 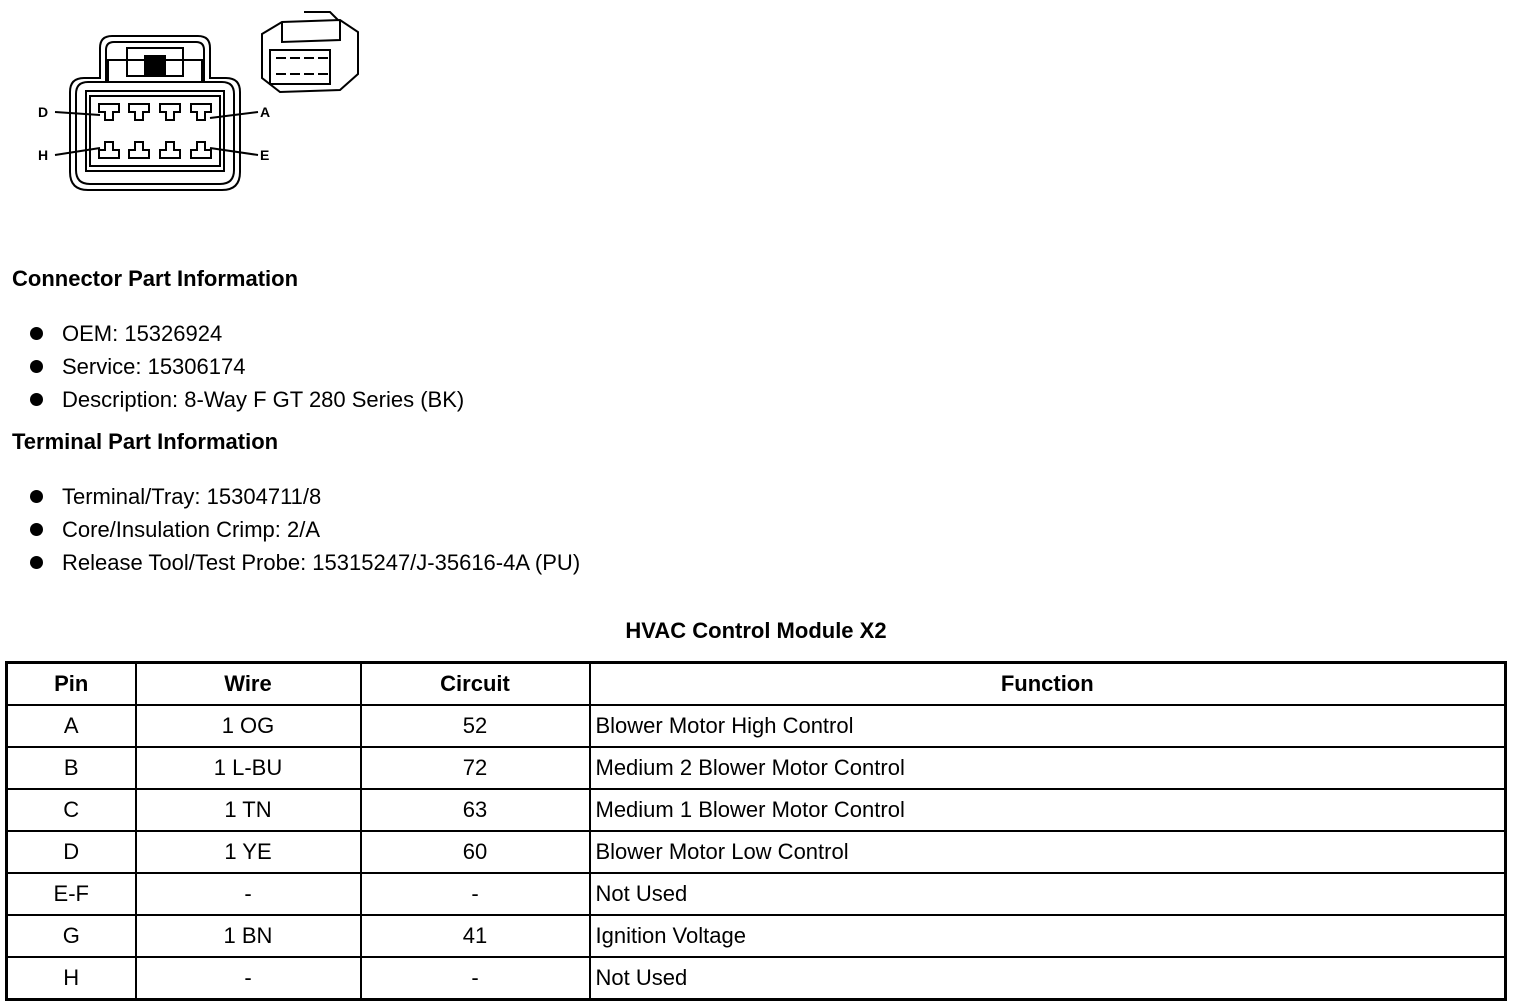 I want to click on list-item: Core/Insulation Crimp: 2/A, so click(x=305, y=529).